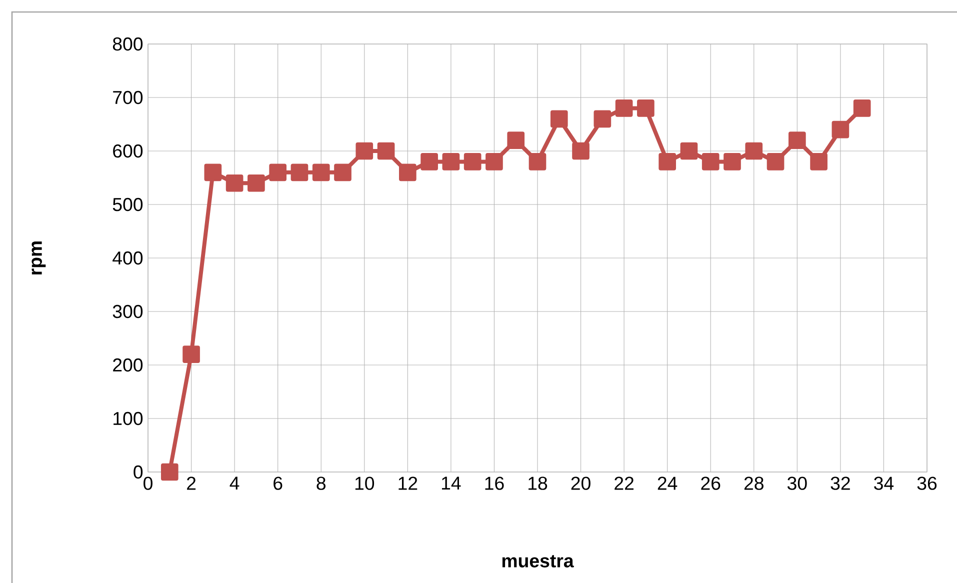  I want to click on x-tick-label: 18, so click(538, 483).